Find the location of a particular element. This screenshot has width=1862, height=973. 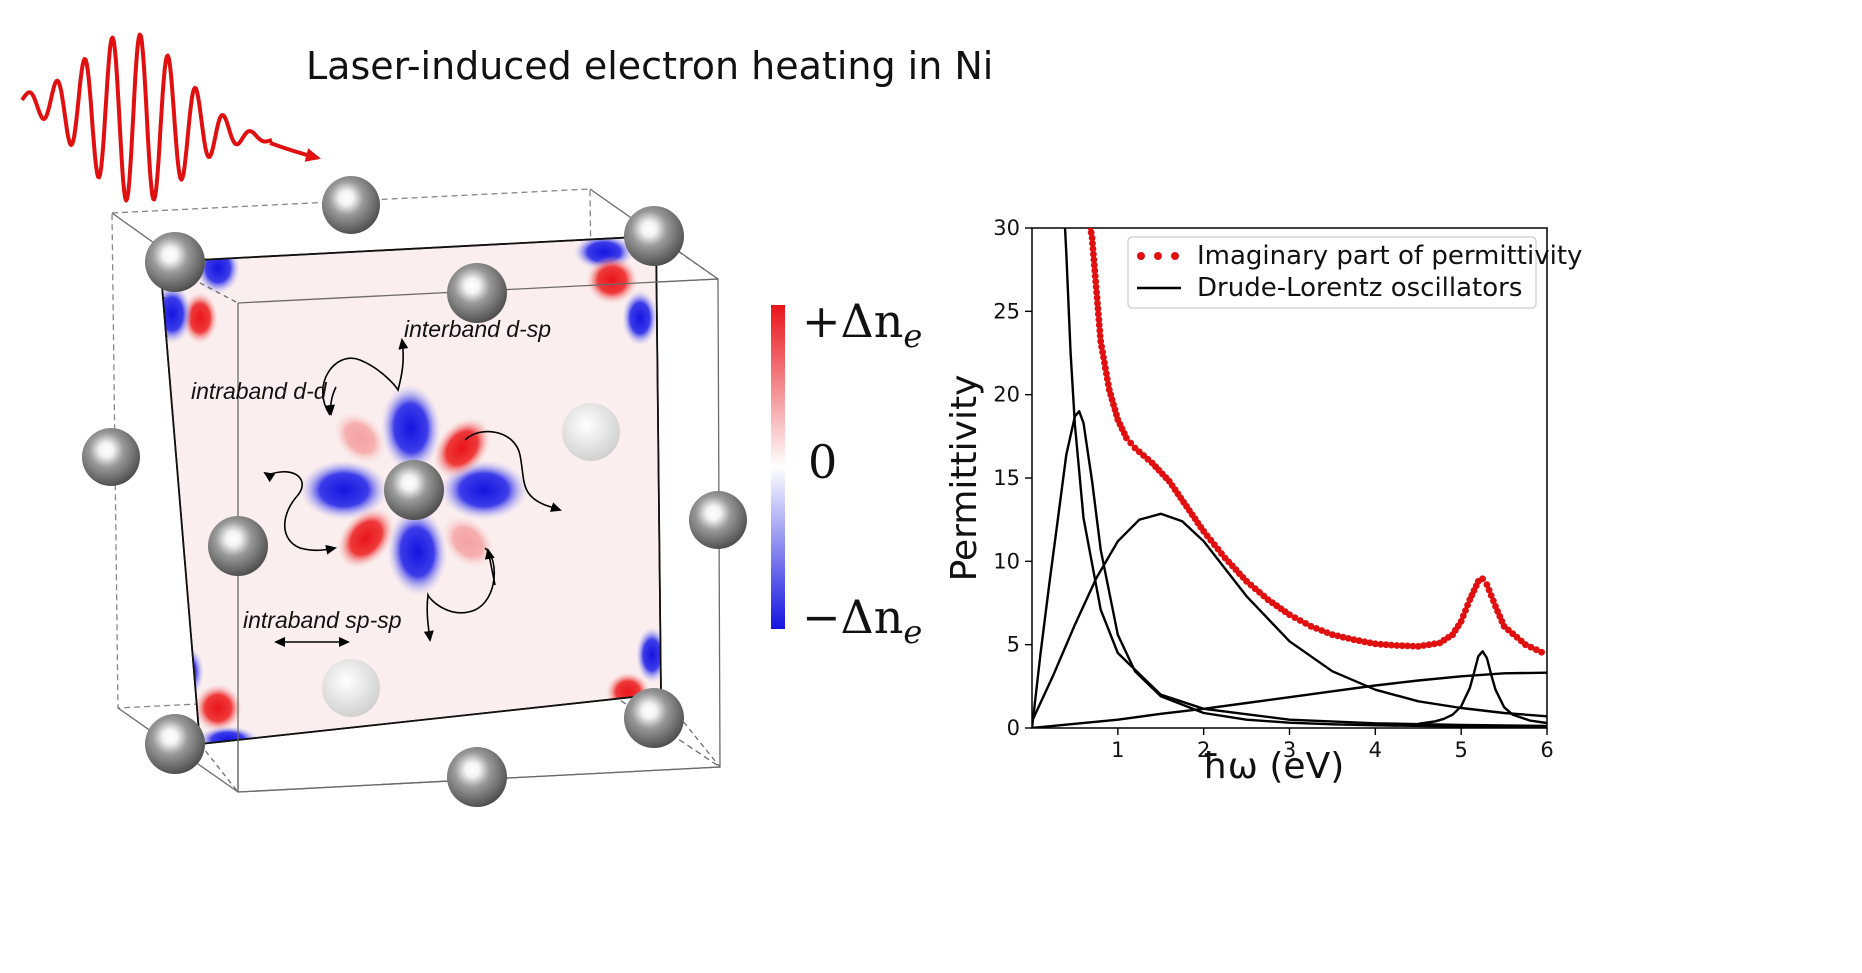

x-axis-label: ħω (eV) is located at coordinates (1273, 766).